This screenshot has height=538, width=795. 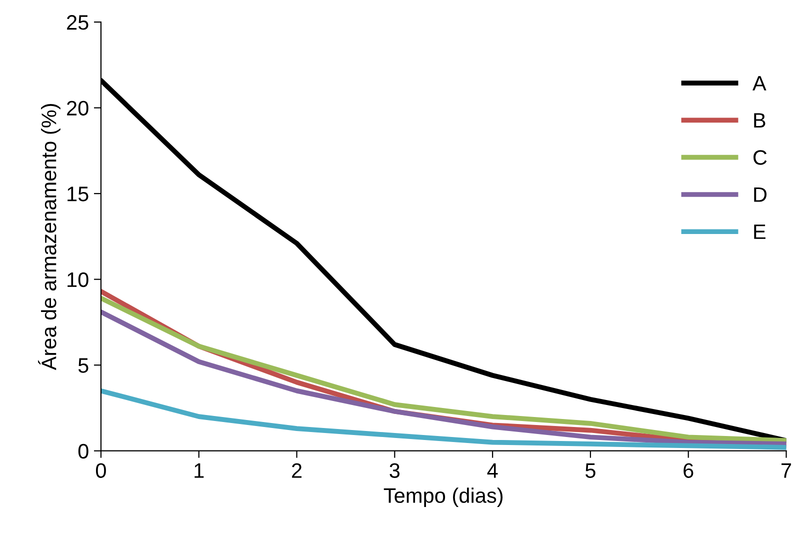 I want to click on x-tick-label: 4, so click(x=492, y=470).